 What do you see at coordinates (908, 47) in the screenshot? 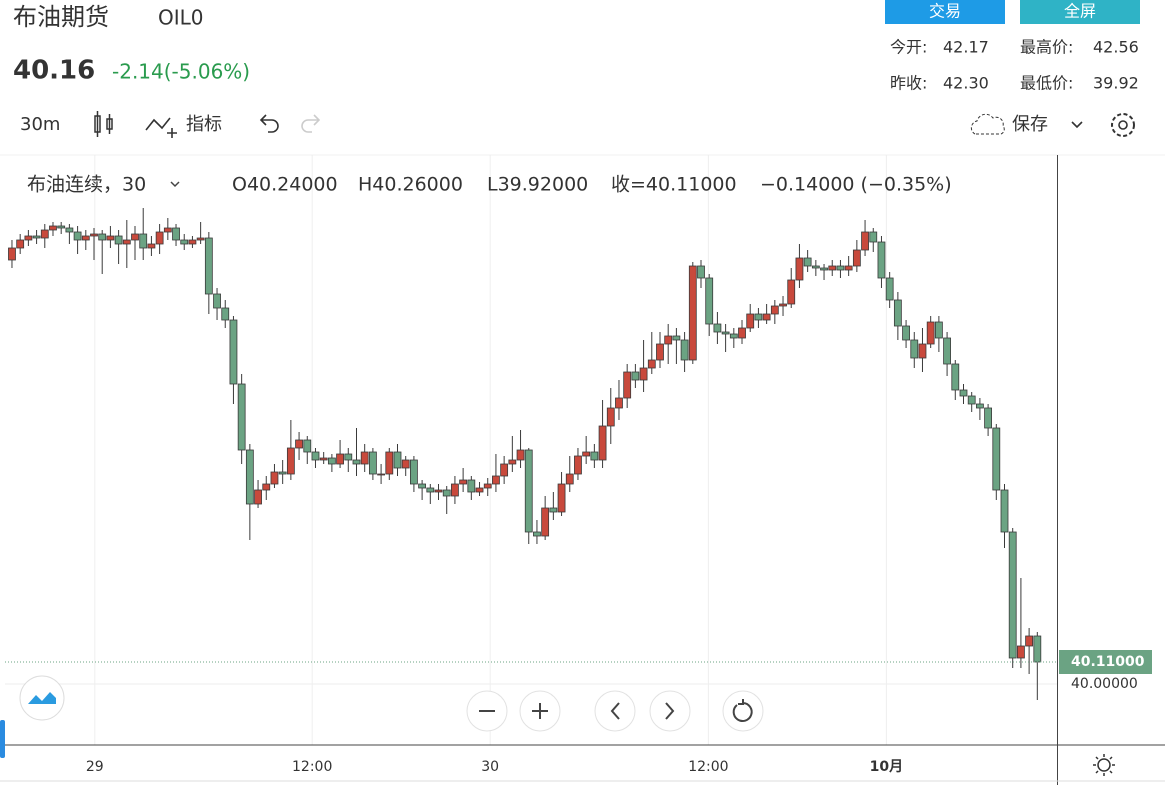
I see `stat-label: 今开:` at bounding box center [908, 47].